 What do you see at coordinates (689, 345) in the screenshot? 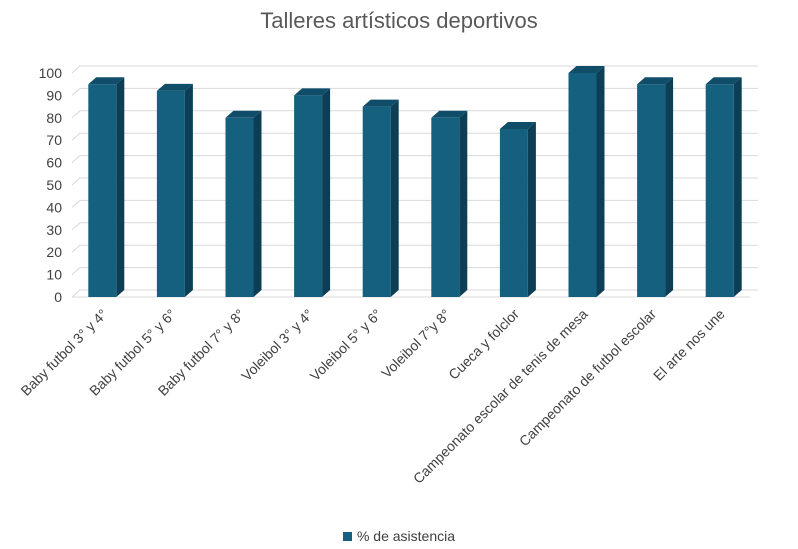
I see `x-tick-label: El arte nos une` at bounding box center [689, 345].